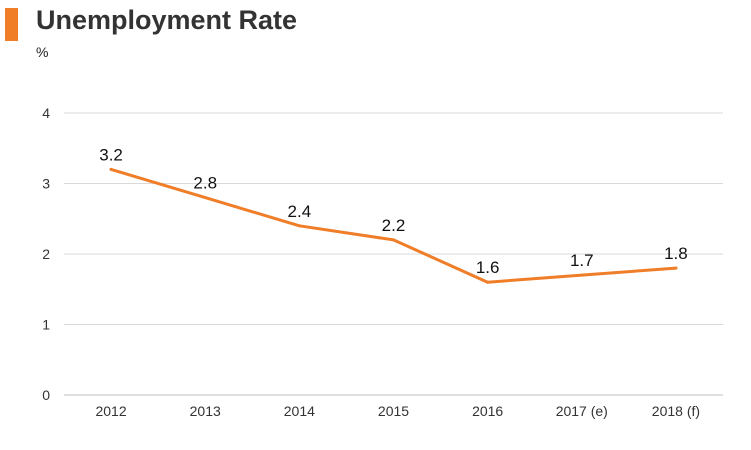 The width and height of the screenshot is (751, 450). What do you see at coordinates (42, 52) in the screenshot?
I see `y-axis-unit: %` at bounding box center [42, 52].